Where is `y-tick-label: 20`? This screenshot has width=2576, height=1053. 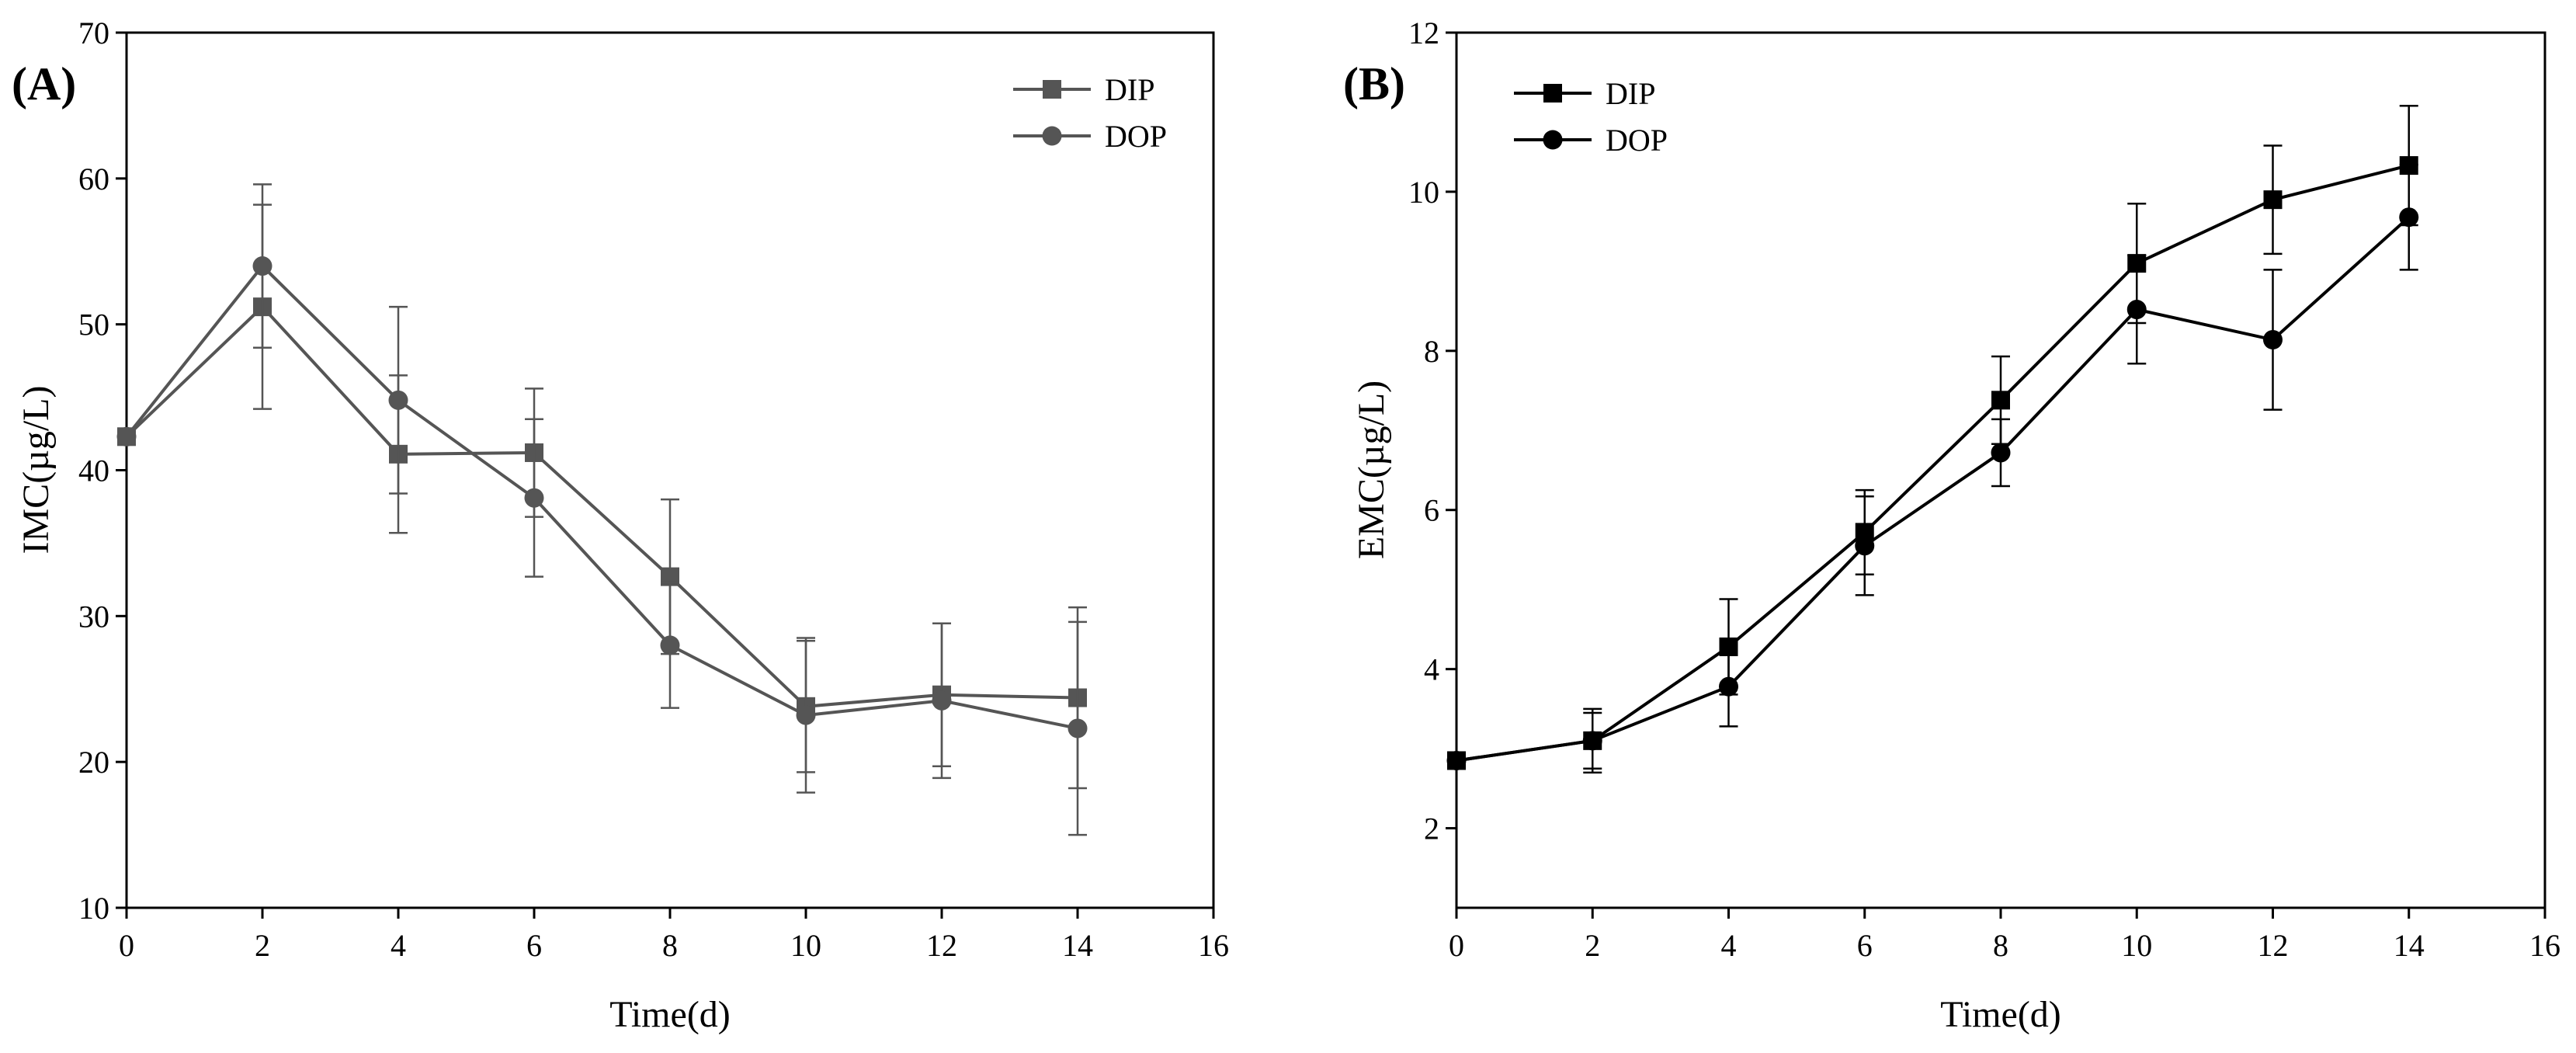 y-tick-label: 20 is located at coordinates (93, 762).